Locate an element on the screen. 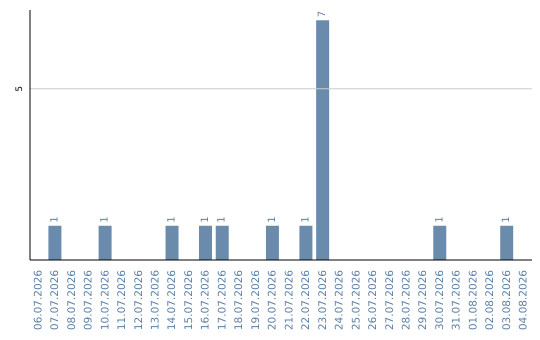 Image resolution: width=540 pixels, height=340 pixels. x-tick-label: 08.07.2026 is located at coordinates (72, 300).